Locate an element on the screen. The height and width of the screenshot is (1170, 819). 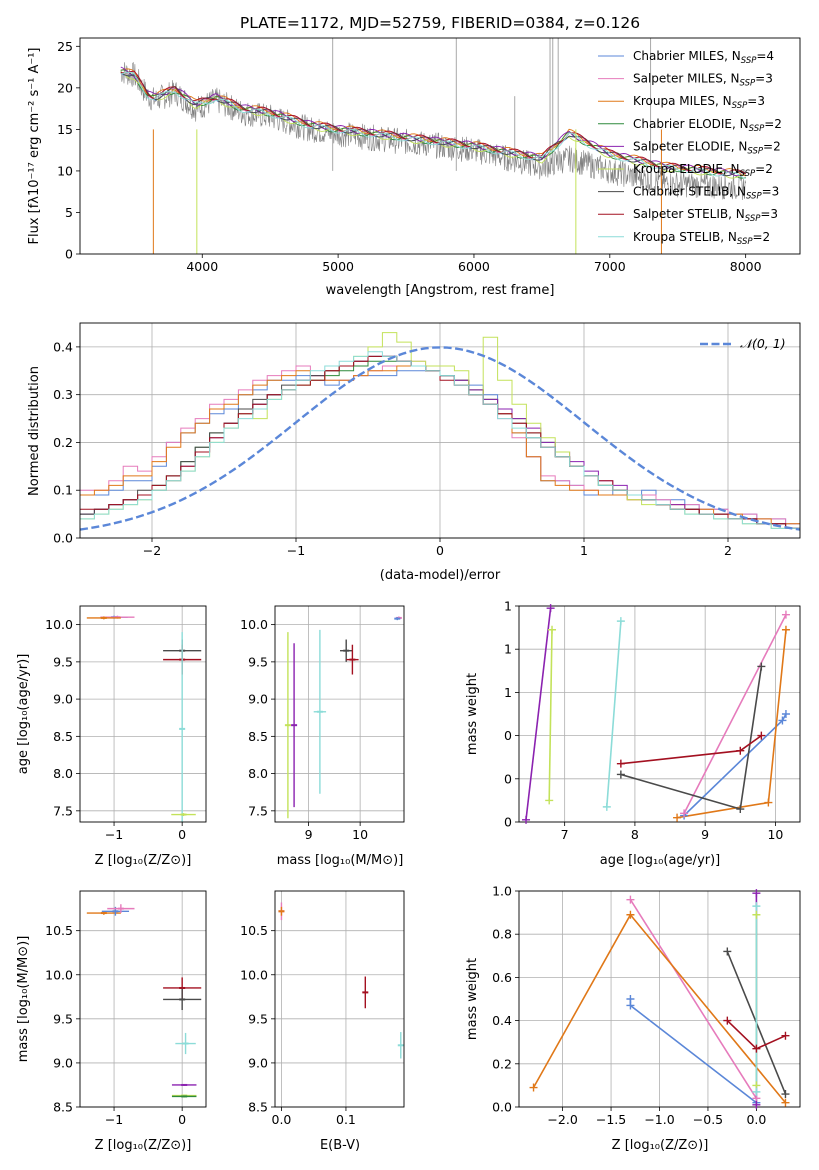
legend-text: Chabrier MILES, N is located at coordinates (687, 56).